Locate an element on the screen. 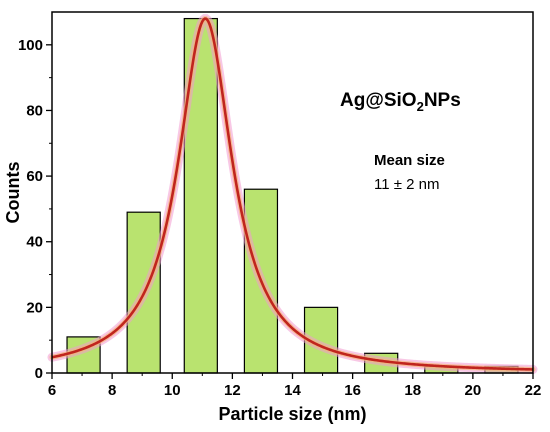  x-tick-label: 6 is located at coordinates (52, 390).